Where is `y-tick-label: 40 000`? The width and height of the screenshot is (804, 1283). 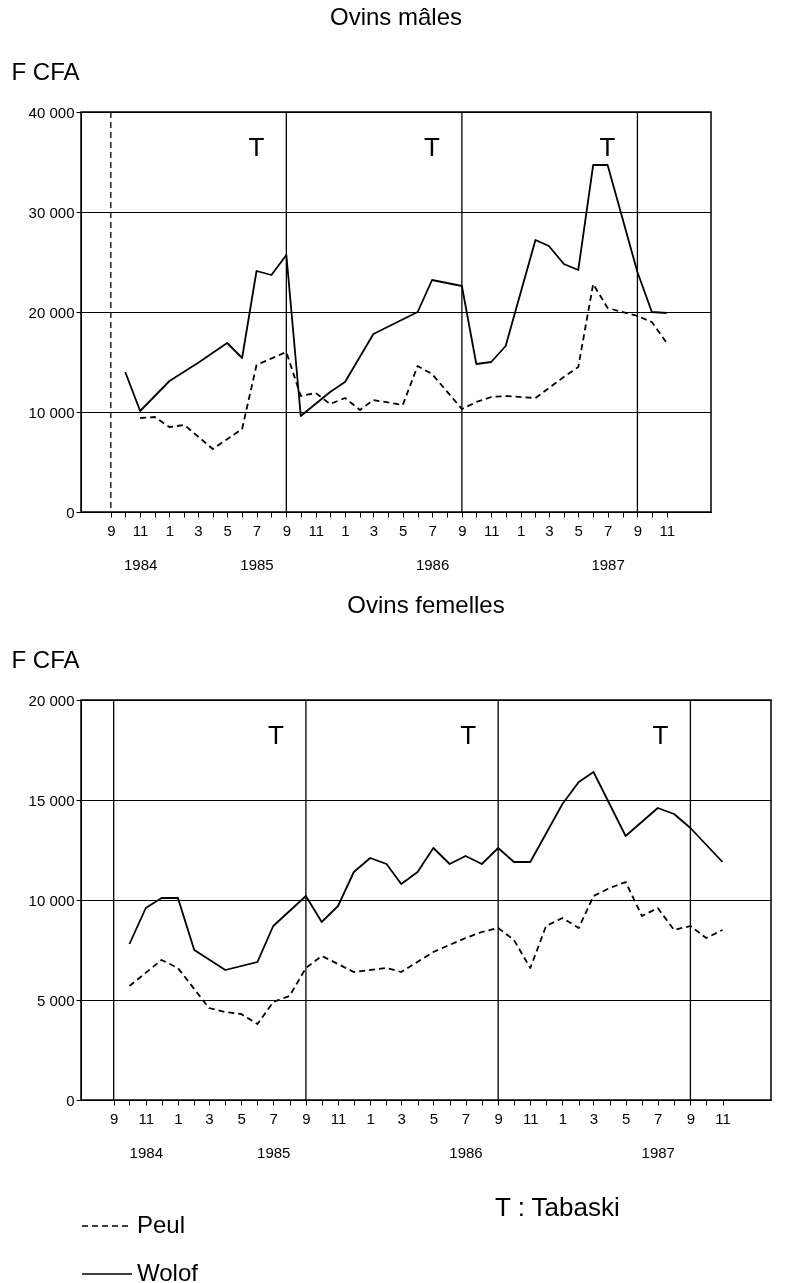
y-tick-label: 40 000 is located at coordinates (51, 112).